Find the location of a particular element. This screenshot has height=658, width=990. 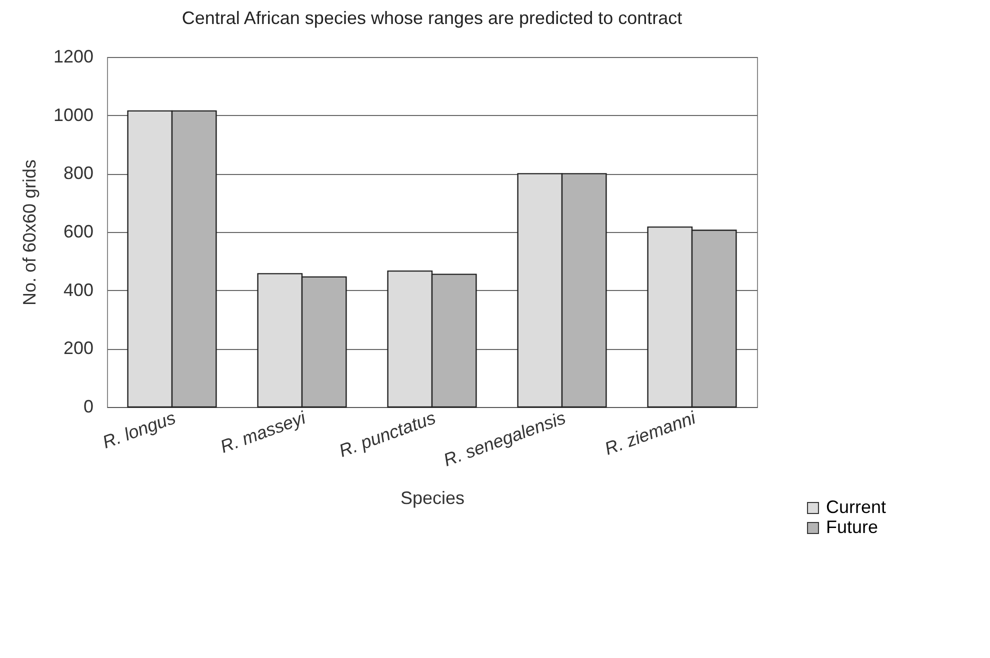

x-tick-label: R. longus is located at coordinates (139, 430).